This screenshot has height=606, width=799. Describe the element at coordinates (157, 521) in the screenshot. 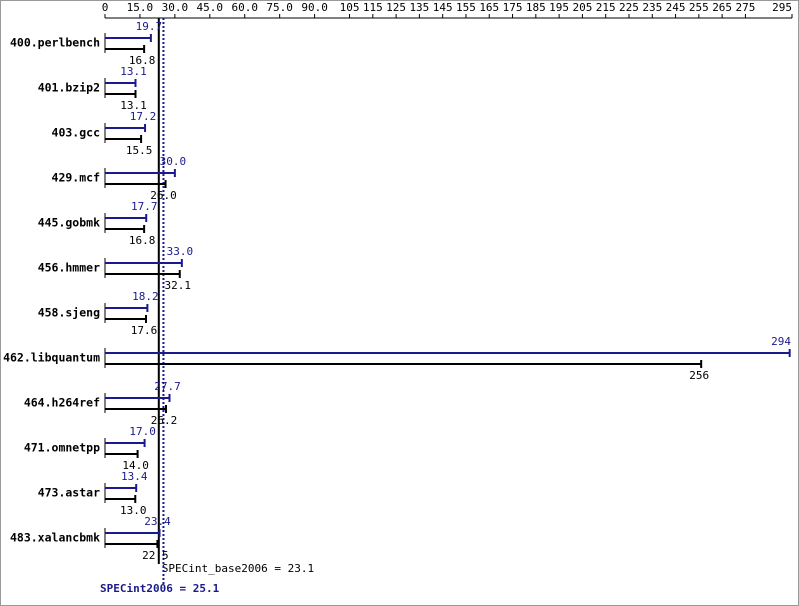

I see `value-label: 23.4` at that location.